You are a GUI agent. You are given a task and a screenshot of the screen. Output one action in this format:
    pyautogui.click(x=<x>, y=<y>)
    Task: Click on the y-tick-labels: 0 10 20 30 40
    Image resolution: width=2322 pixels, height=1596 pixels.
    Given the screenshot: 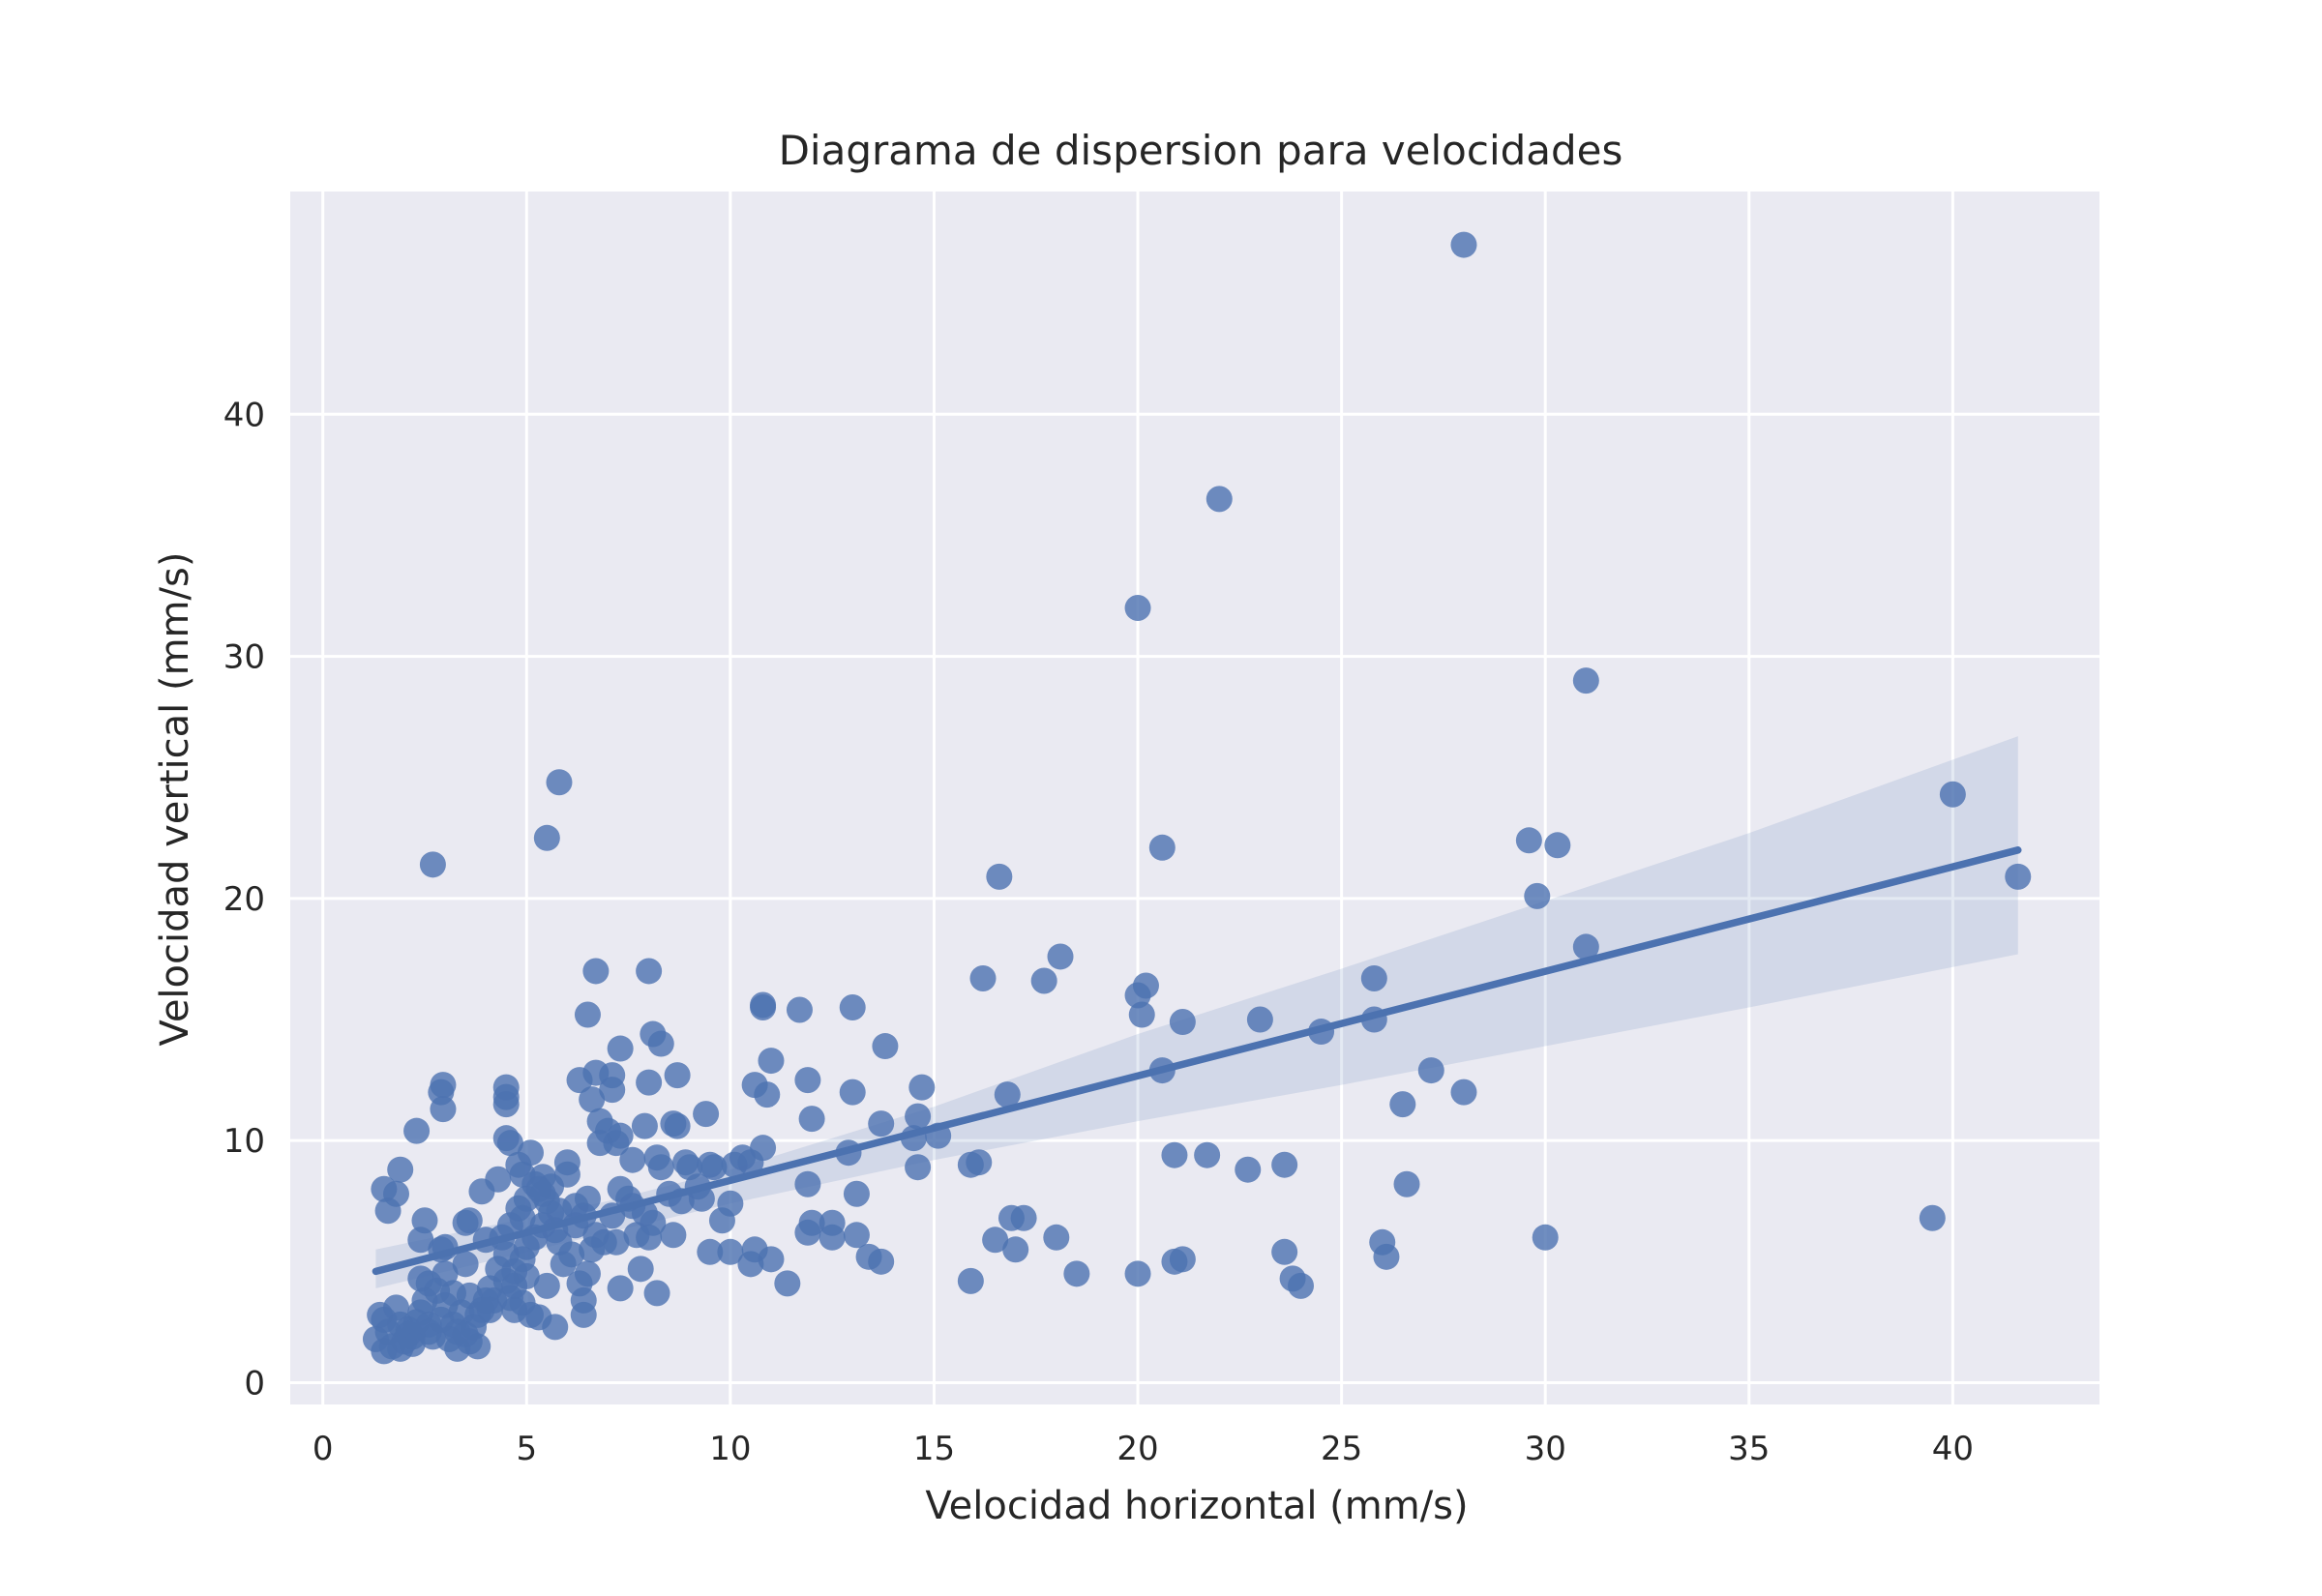 What is the action you would take?
    pyautogui.click(x=244, y=899)
    